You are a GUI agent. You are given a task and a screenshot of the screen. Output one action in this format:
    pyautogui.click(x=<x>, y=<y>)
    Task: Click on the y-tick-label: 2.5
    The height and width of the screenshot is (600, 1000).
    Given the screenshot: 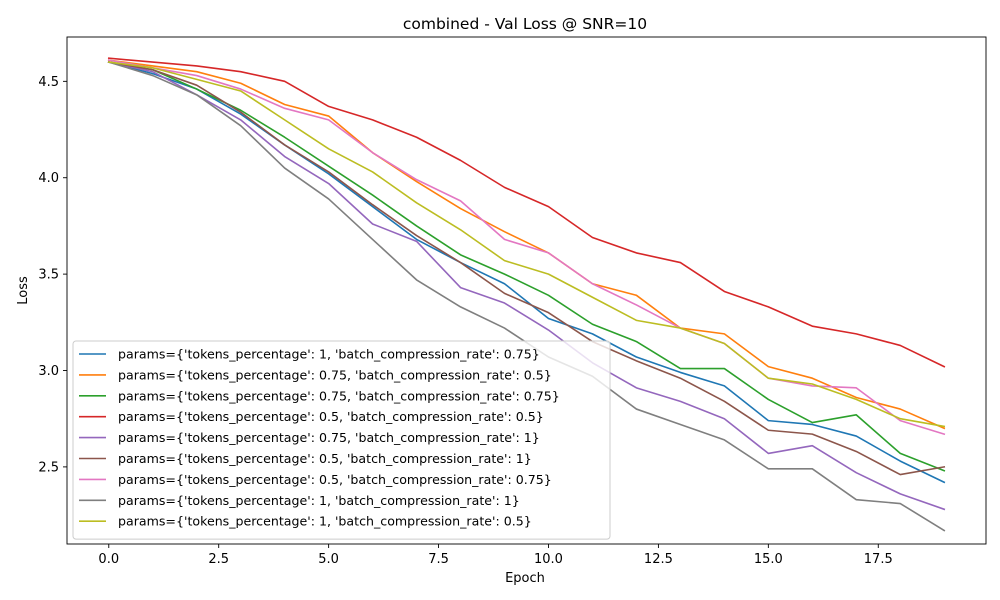 What is the action you would take?
    pyautogui.click(x=48, y=467)
    